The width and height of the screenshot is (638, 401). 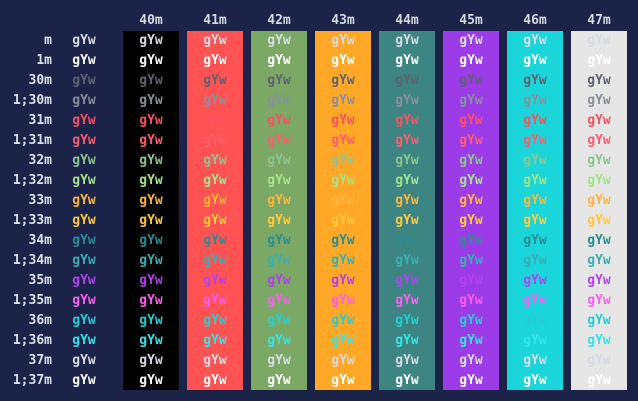 I want to click on row-label: 1m, so click(x=44, y=60).